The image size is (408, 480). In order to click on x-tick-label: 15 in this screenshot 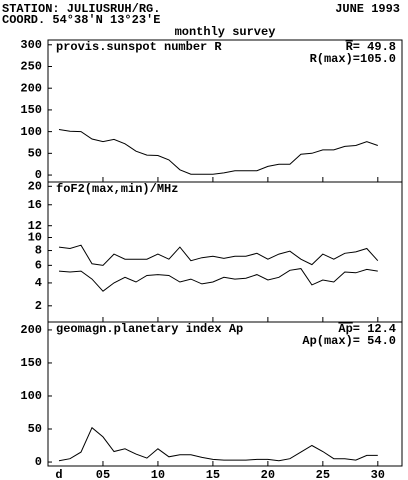, I will do `click(213, 474)`.